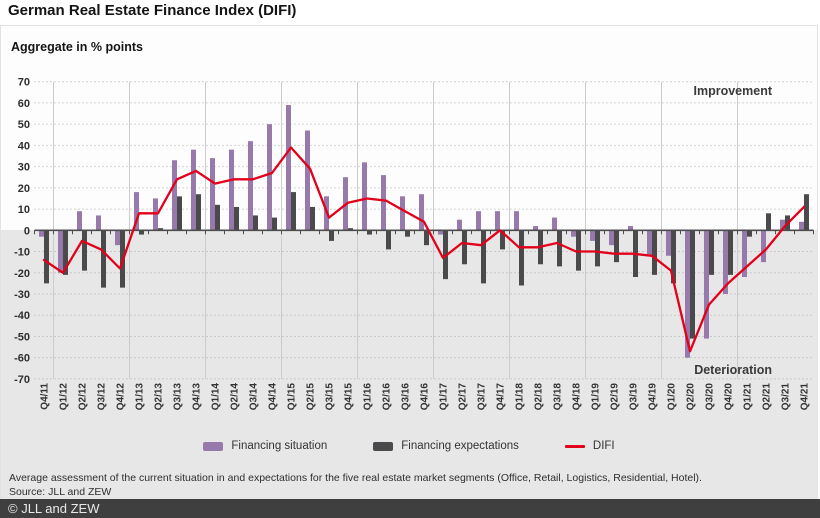  I want to click on bar-expectations-Q1/18, so click(521, 258).